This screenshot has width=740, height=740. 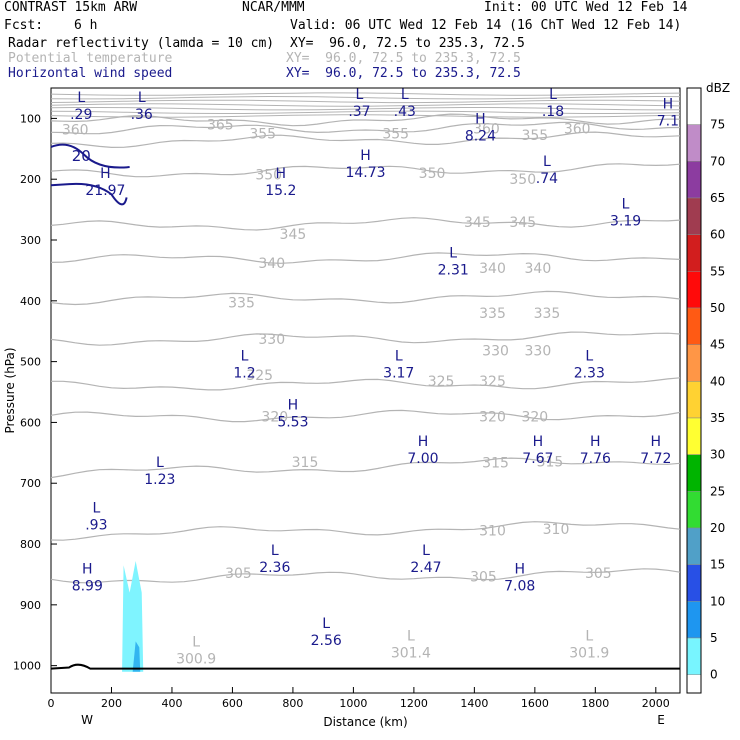 I want to click on x-tick-label: 1800, so click(x=595, y=703).